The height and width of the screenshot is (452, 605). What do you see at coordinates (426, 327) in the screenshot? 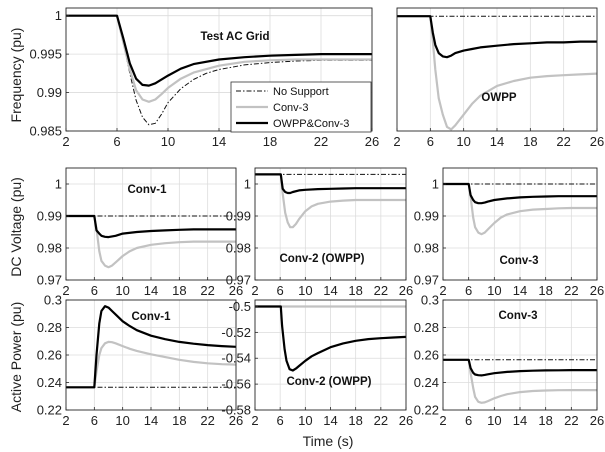
I see `y-tick-label: 0.28` at bounding box center [426, 327].